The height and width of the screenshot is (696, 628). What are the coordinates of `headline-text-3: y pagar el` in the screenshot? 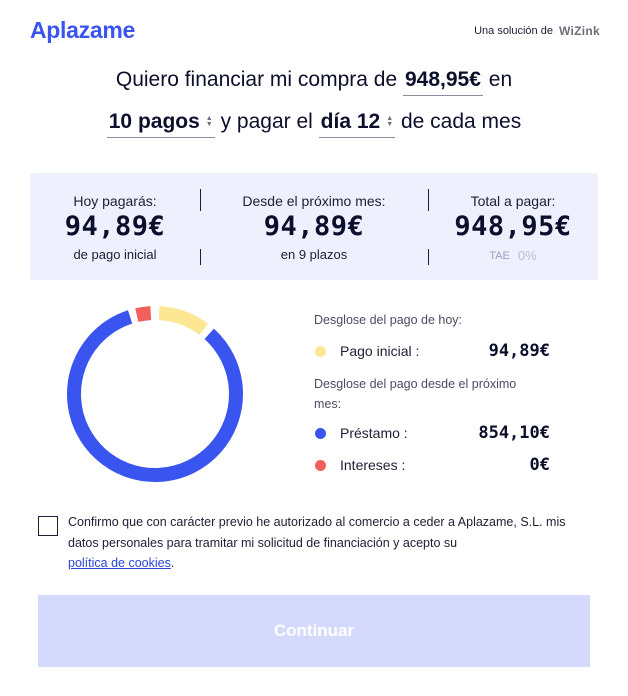 It's located at (266, 121).